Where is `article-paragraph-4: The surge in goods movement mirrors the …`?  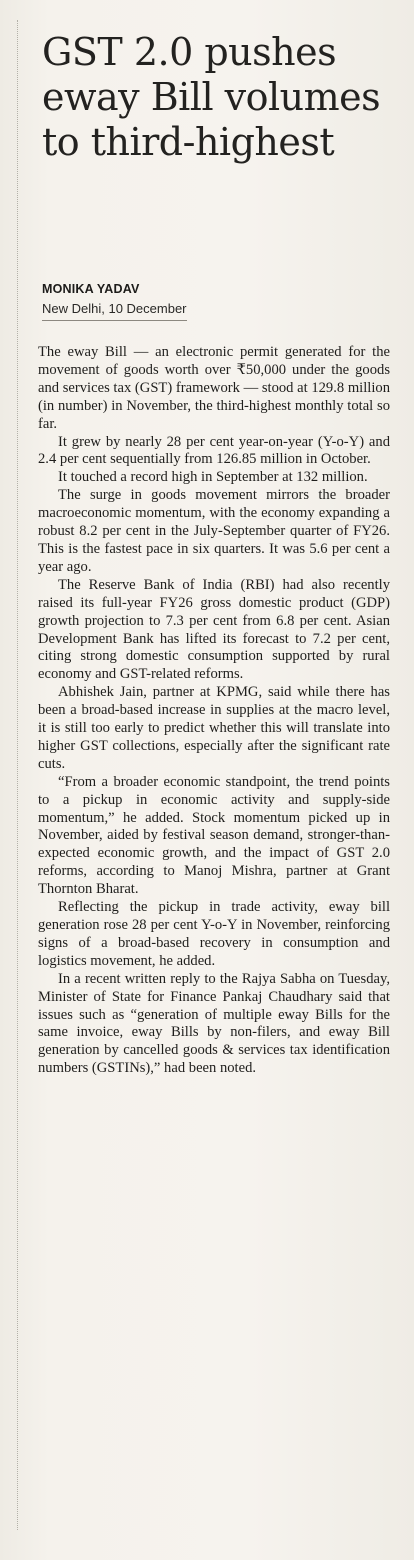 article-paragraph-4: The surge in goods movement mirrors the … is located at coordinates (214, 531).